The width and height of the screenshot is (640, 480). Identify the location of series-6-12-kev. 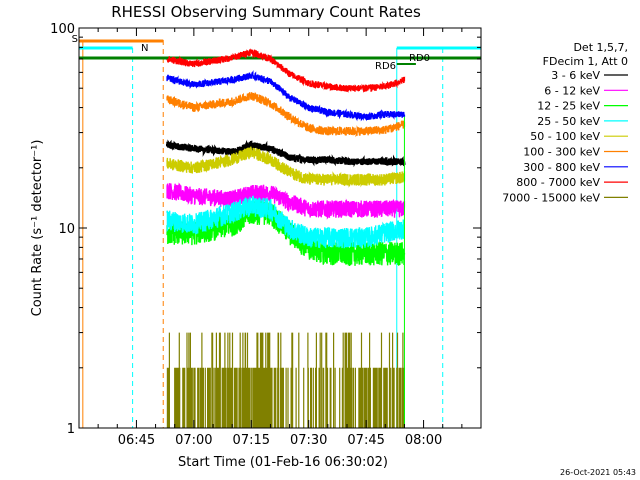
(286, 201).